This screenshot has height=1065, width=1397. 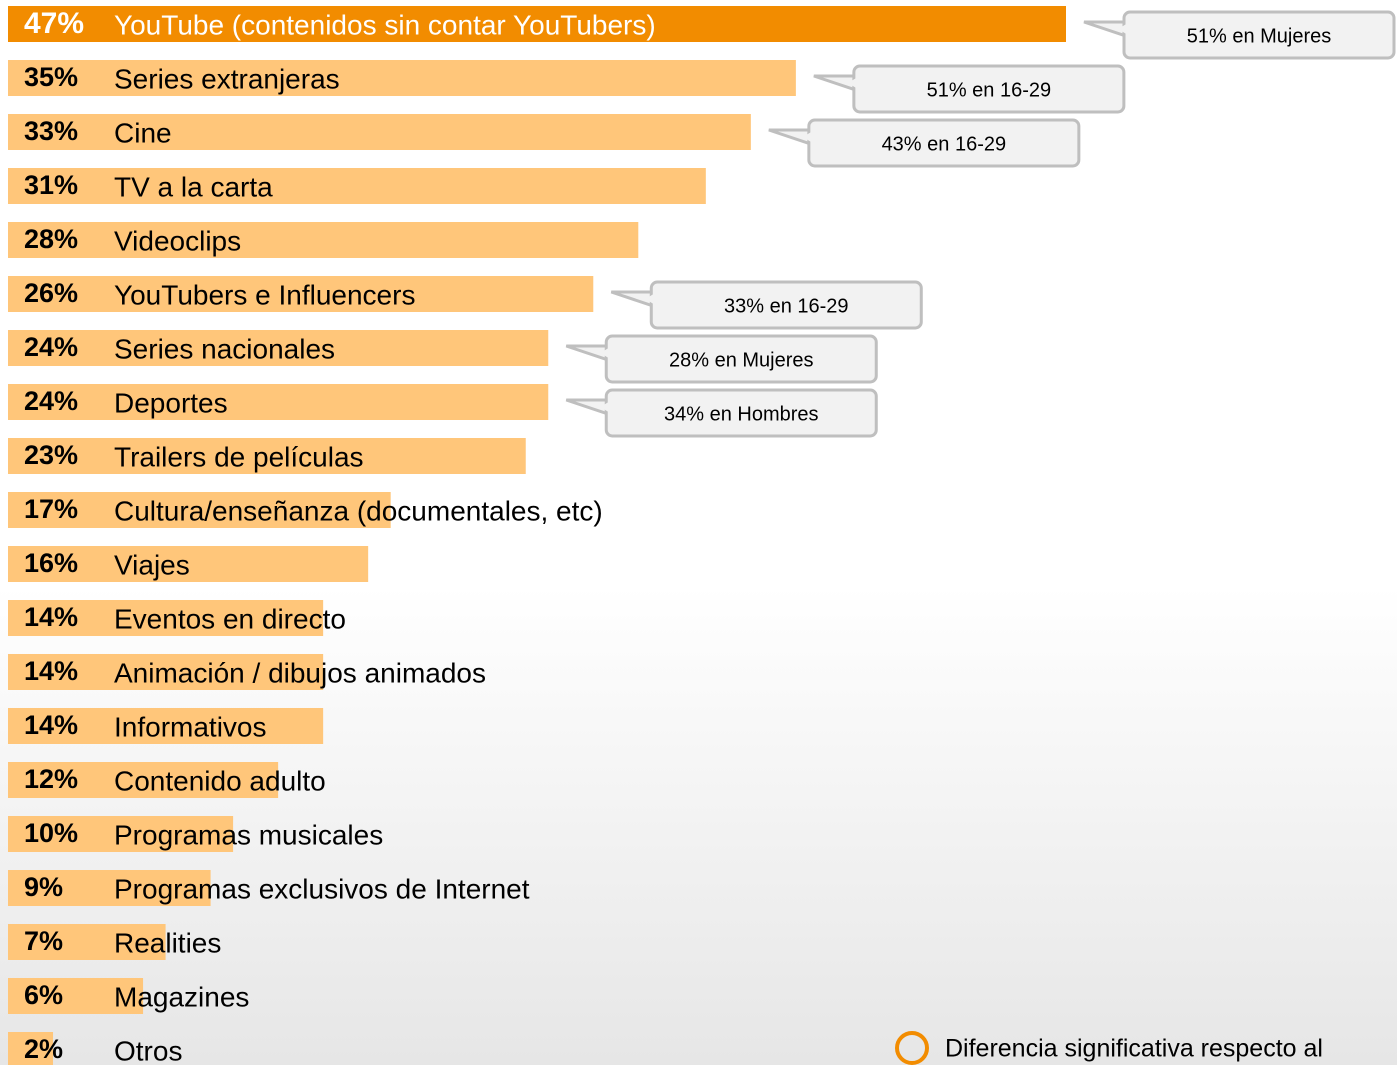 I want to click on category-label: TV a la carta, so click(x=193, y=186).